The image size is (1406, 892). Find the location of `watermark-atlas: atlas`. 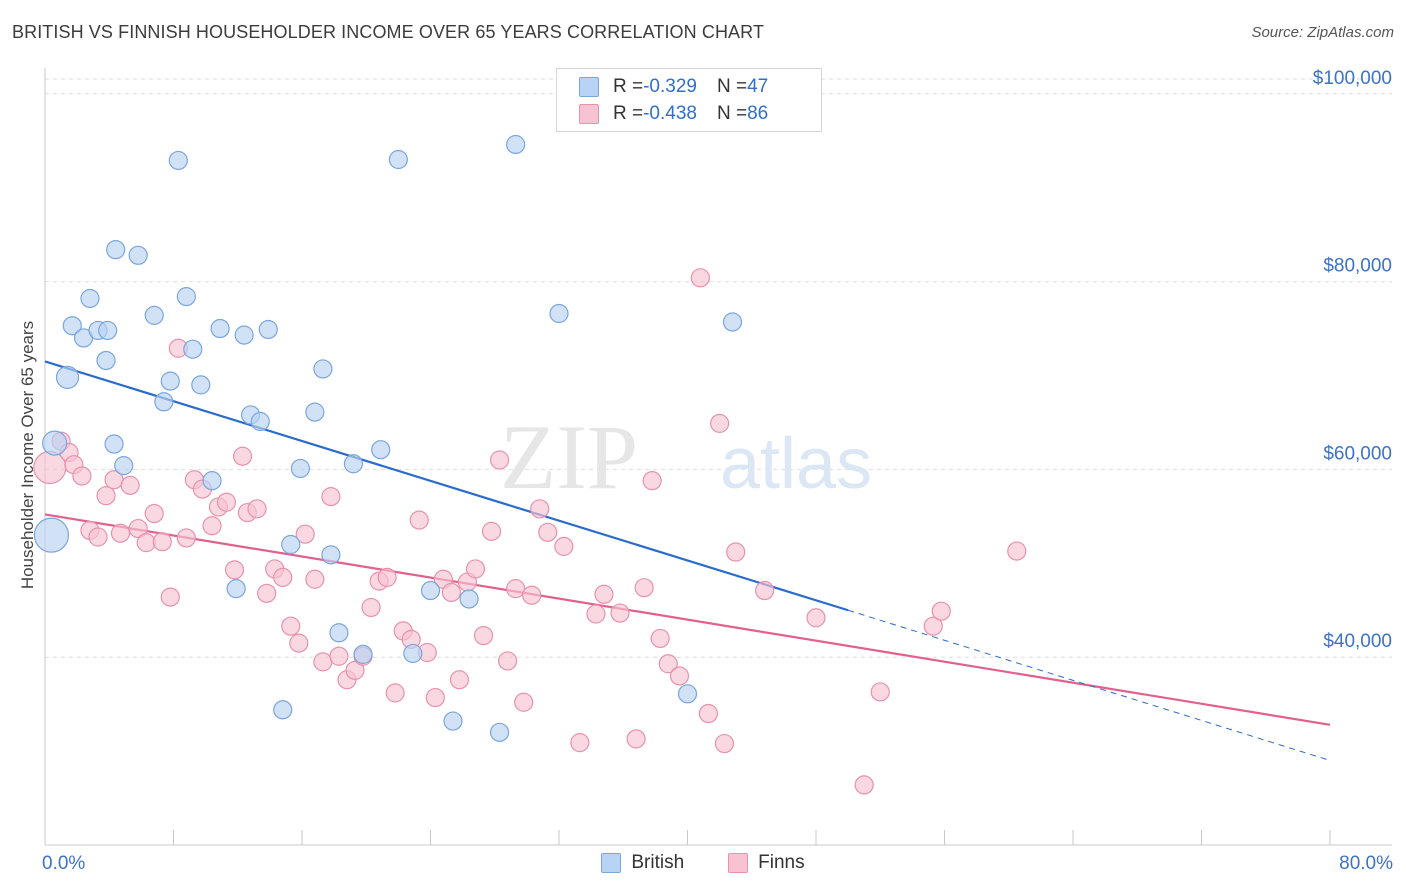

watermark-atlas: atlas is located at coordinates (796, 464).